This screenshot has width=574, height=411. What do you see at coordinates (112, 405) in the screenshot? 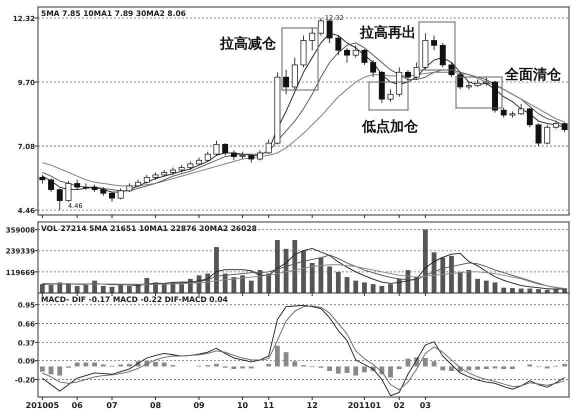
I see `x-tick-label: 07` at bounding box center [112, 405].